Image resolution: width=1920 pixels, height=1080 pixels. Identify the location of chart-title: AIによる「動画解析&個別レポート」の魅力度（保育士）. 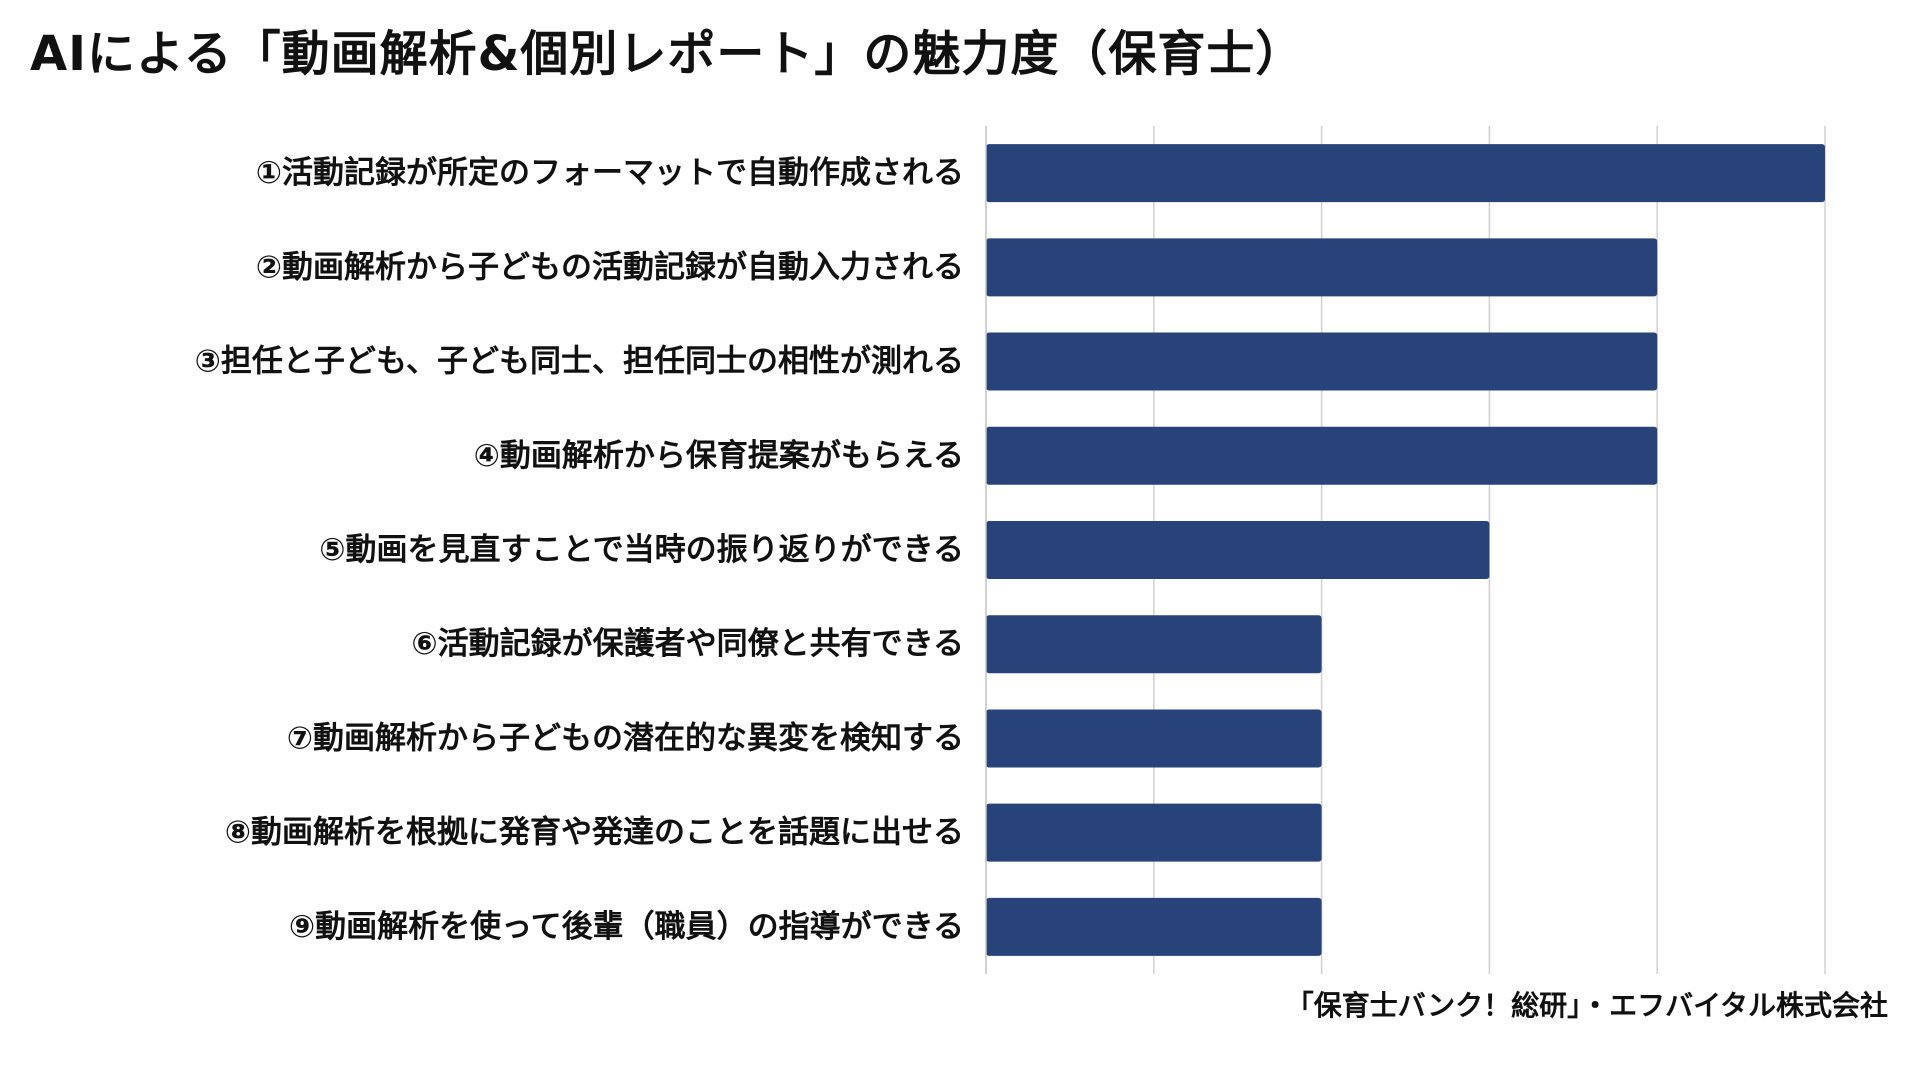
(667, 54).